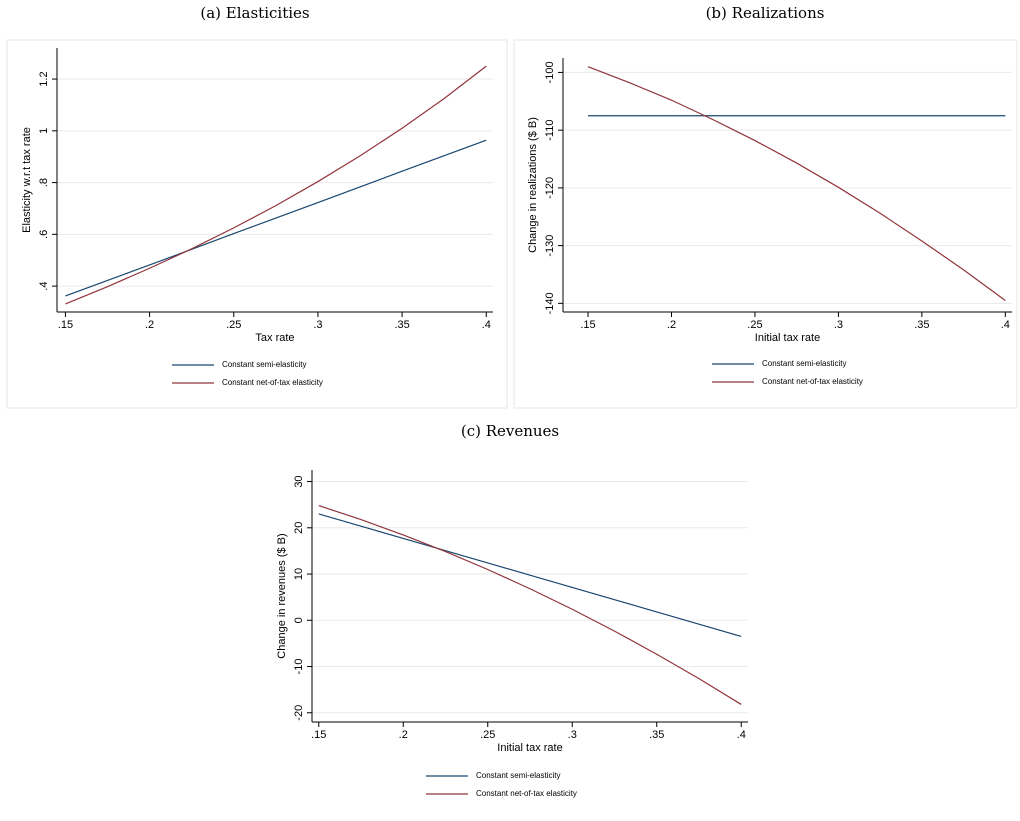 This screenshot has height=821, width=1020. I want to click on y-tick-label: -120, so click(550, 188).